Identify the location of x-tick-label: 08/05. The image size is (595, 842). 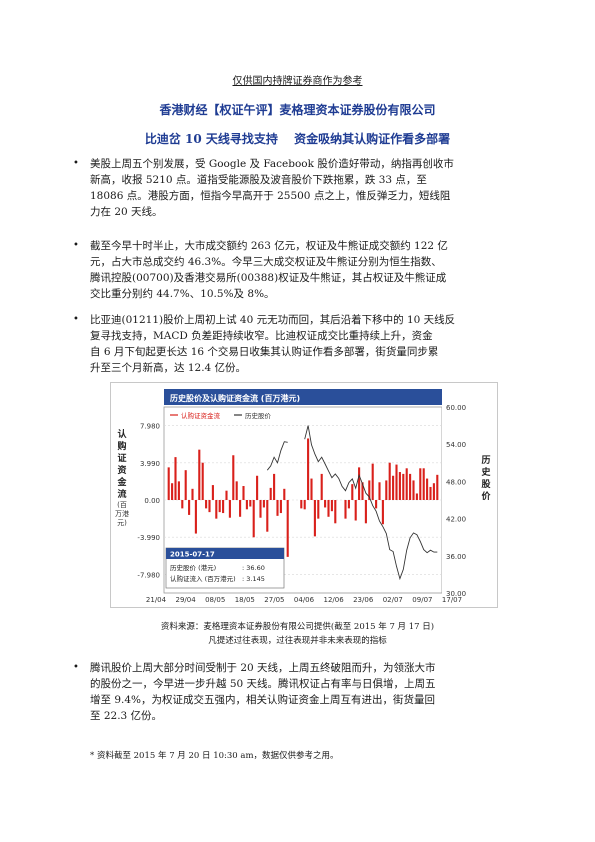
(215, 600).